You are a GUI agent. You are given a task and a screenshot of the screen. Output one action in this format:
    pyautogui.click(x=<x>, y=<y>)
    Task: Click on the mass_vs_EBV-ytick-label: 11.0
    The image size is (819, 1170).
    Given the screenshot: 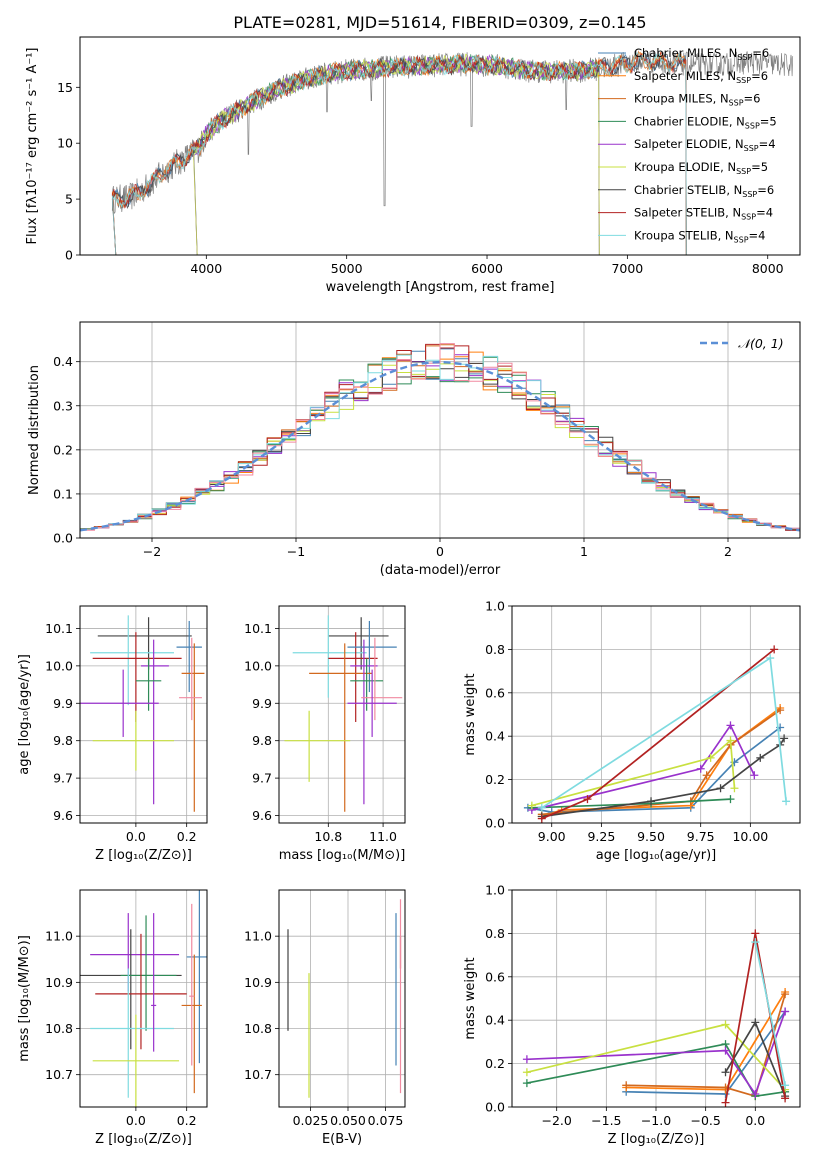 What is the action you would take?
    pyautogui.click(x=258, y=936)
    